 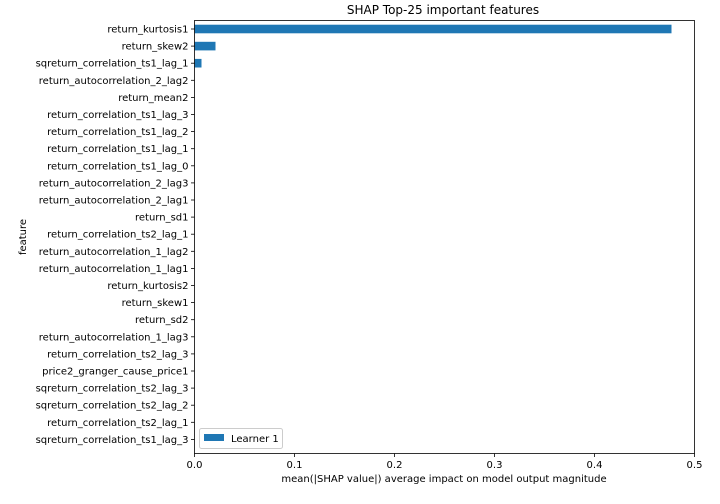 What do you see at coordinates (255, 439) in the screenshot?
I see `legend-label: Learner 1` at bounding box center [255, 439].